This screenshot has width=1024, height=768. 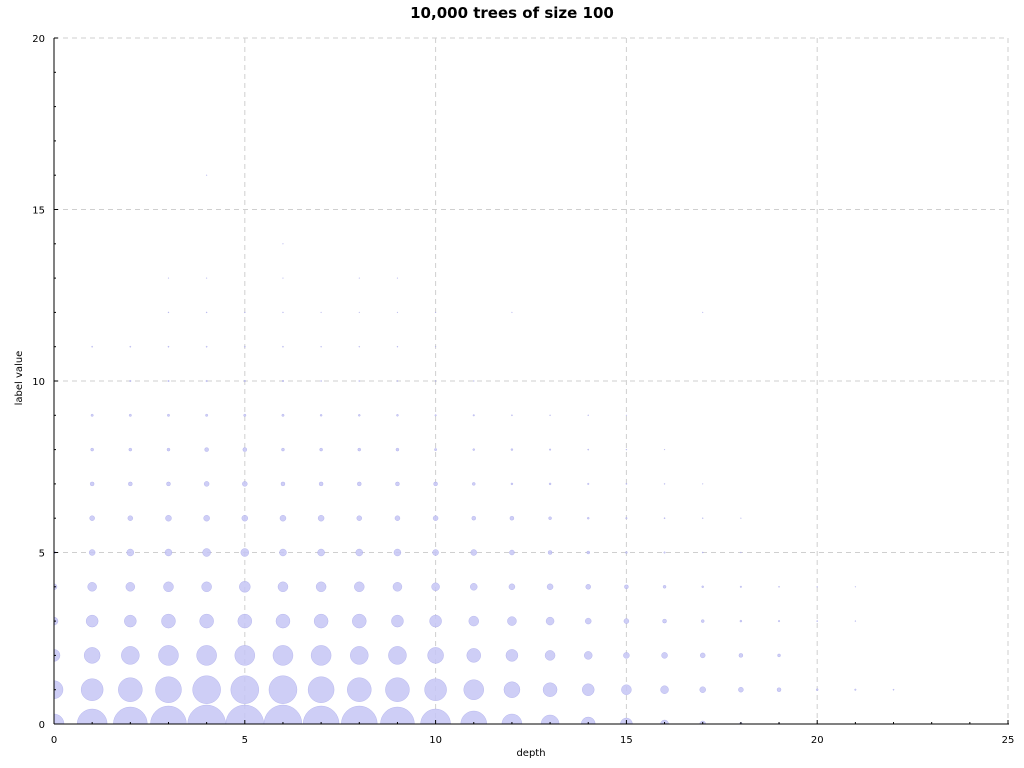 What do you see at coordinates (1008, 740) in the screenshot?
I see `x-tick-label: 25` at bounding box center [1008, 740].